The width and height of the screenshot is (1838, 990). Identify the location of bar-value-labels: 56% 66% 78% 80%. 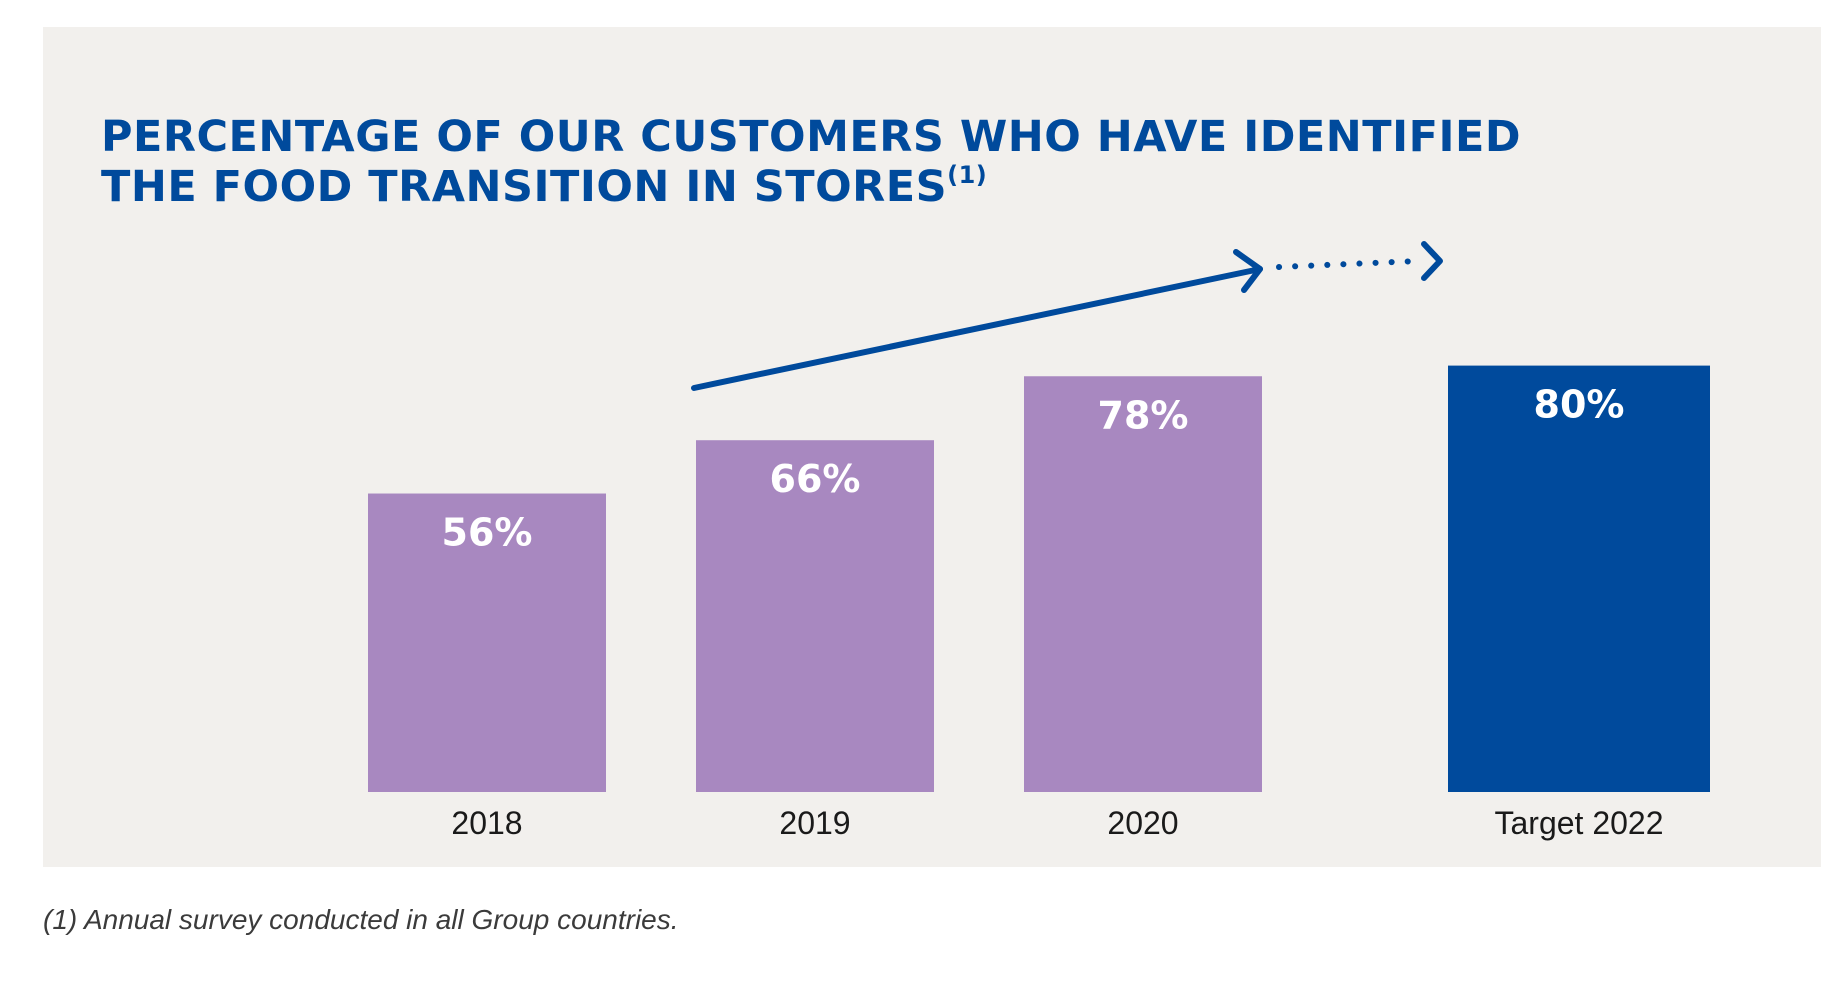
(1033, 469).